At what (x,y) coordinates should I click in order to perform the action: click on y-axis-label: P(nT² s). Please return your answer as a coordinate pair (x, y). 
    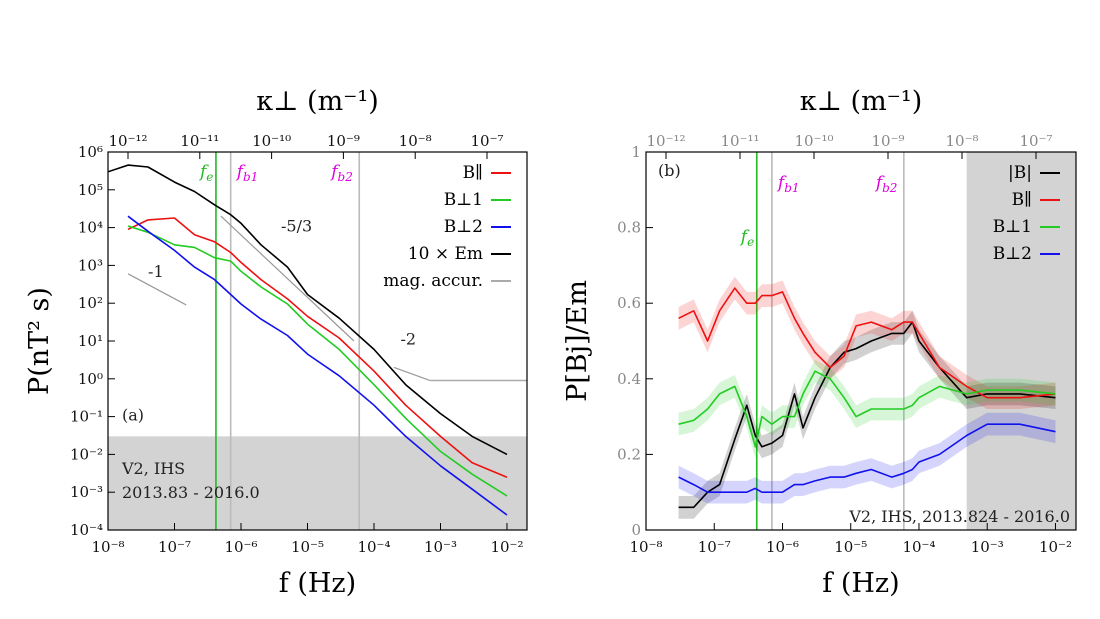
    Looking at the image, I should click on (39, 341).